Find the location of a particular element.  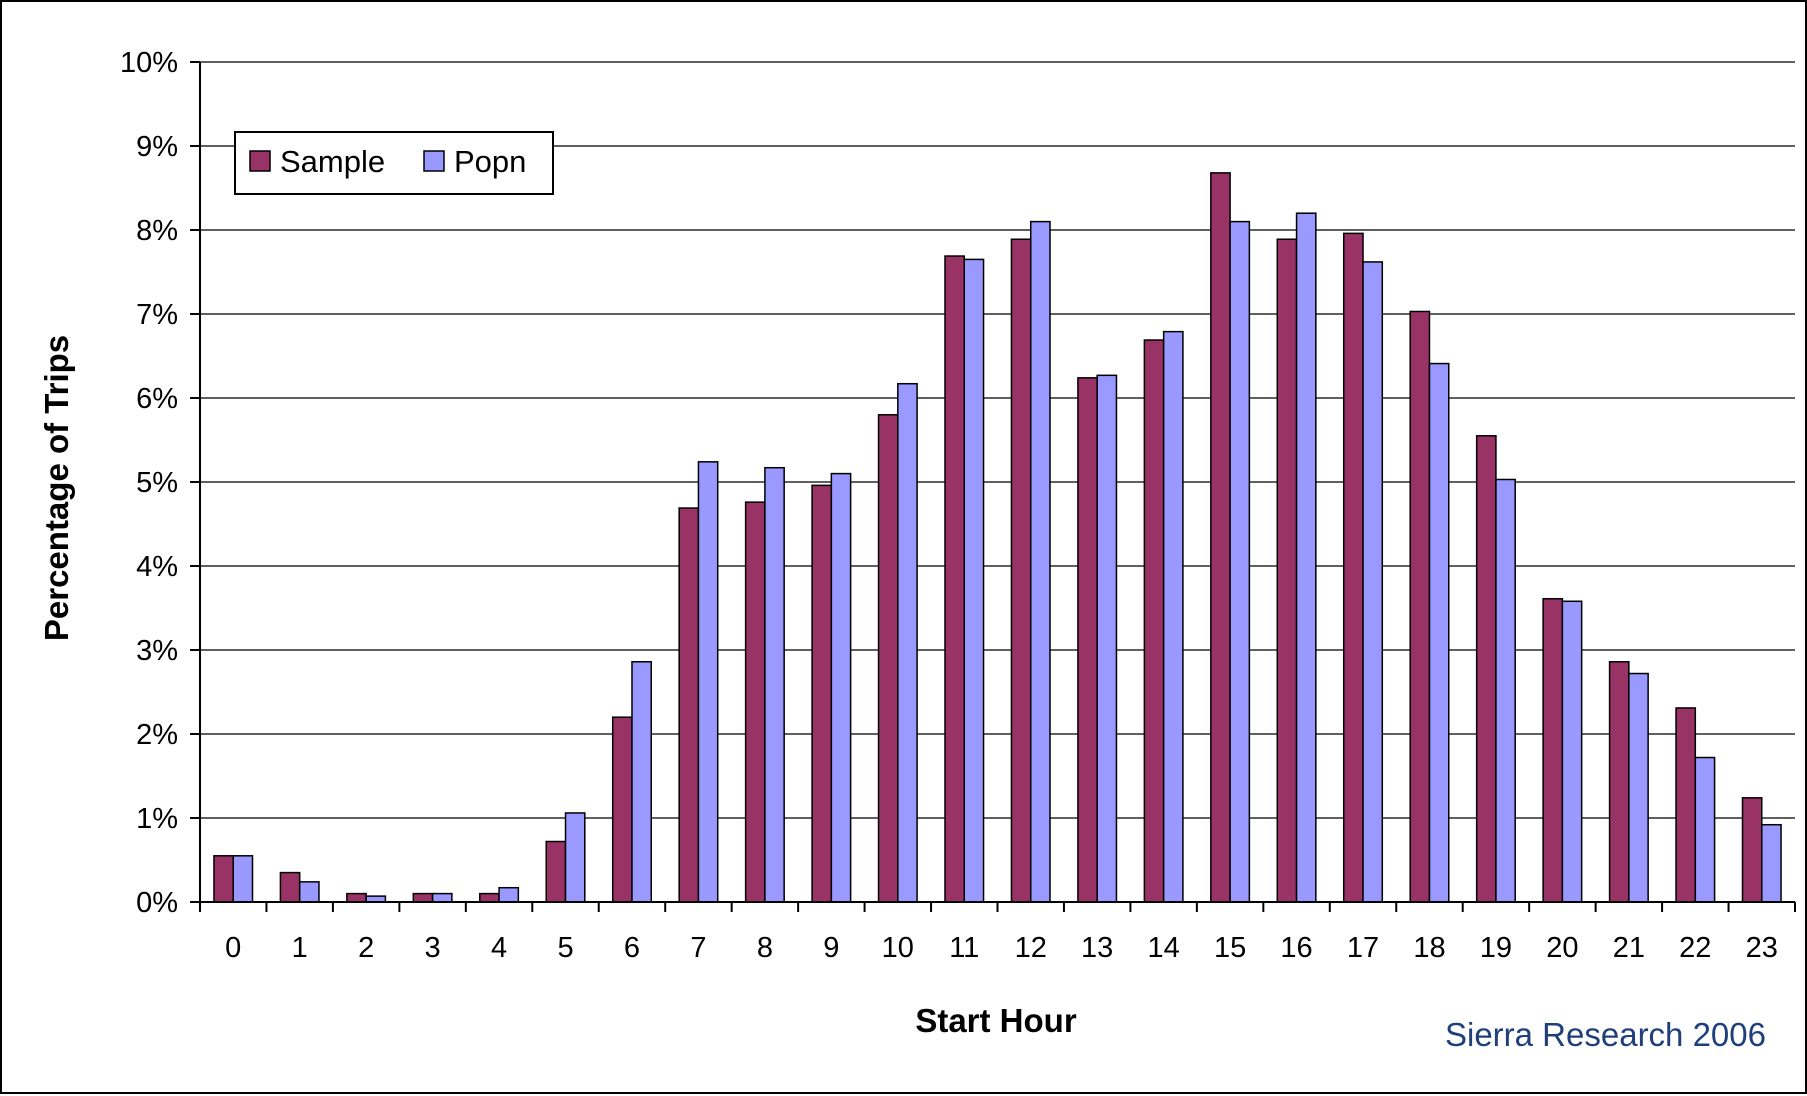

x-tick-label: 20 is located at coordinates (1562, 948).